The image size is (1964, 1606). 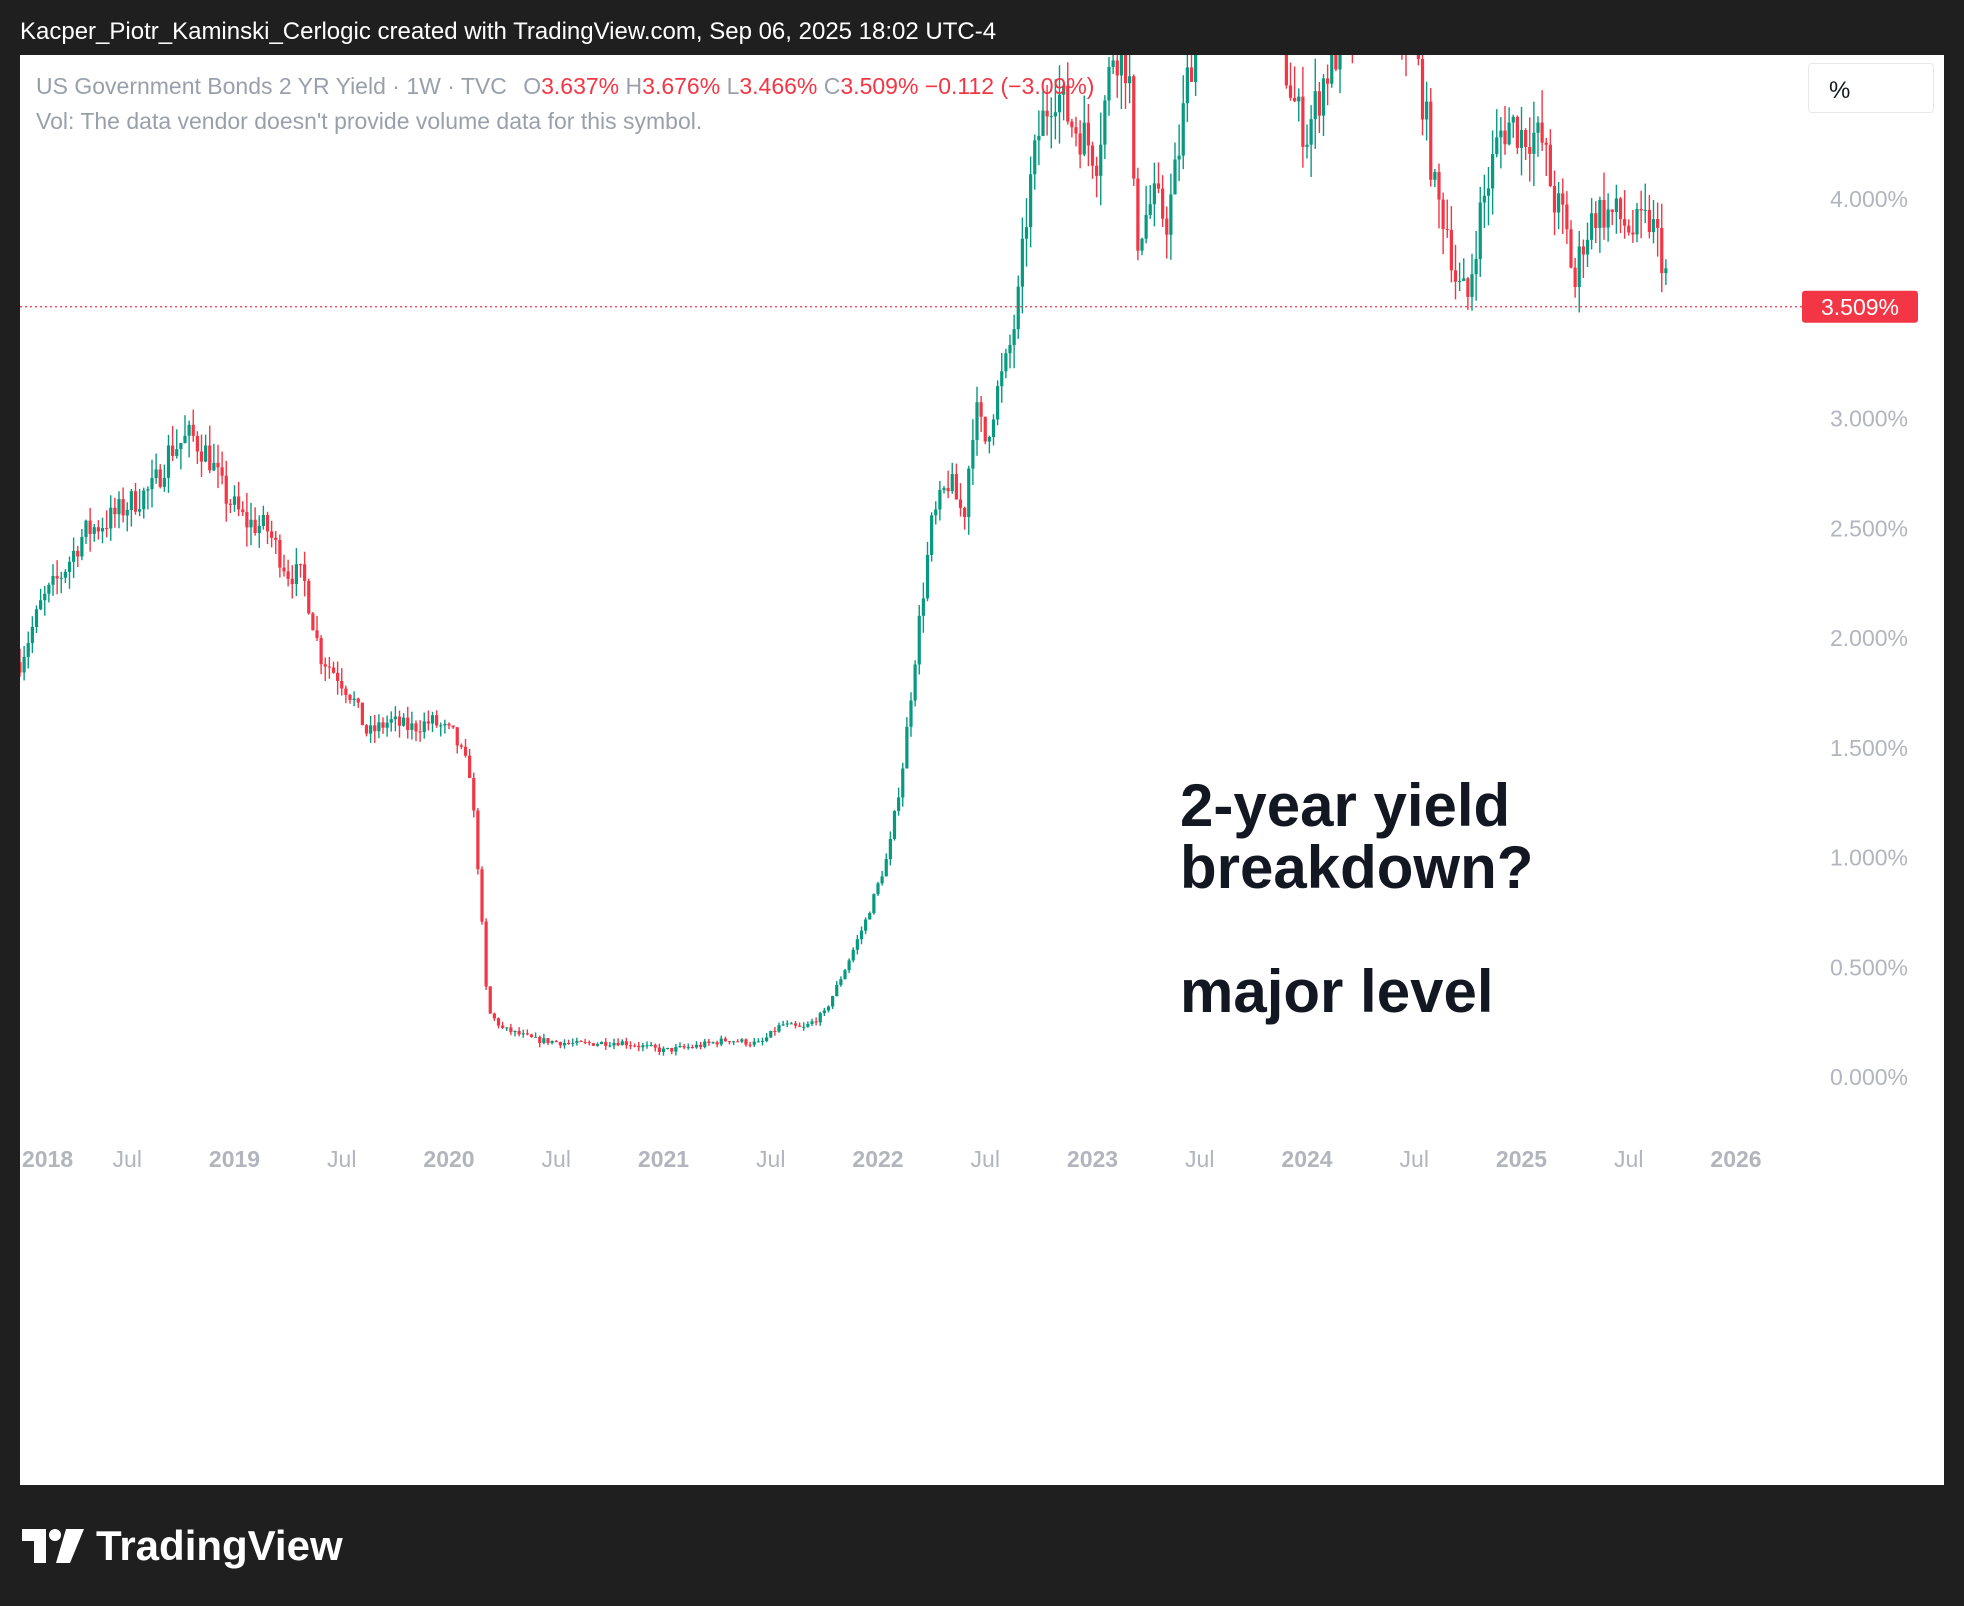 I want to click on low-label: L, so click(x=733, y=86).